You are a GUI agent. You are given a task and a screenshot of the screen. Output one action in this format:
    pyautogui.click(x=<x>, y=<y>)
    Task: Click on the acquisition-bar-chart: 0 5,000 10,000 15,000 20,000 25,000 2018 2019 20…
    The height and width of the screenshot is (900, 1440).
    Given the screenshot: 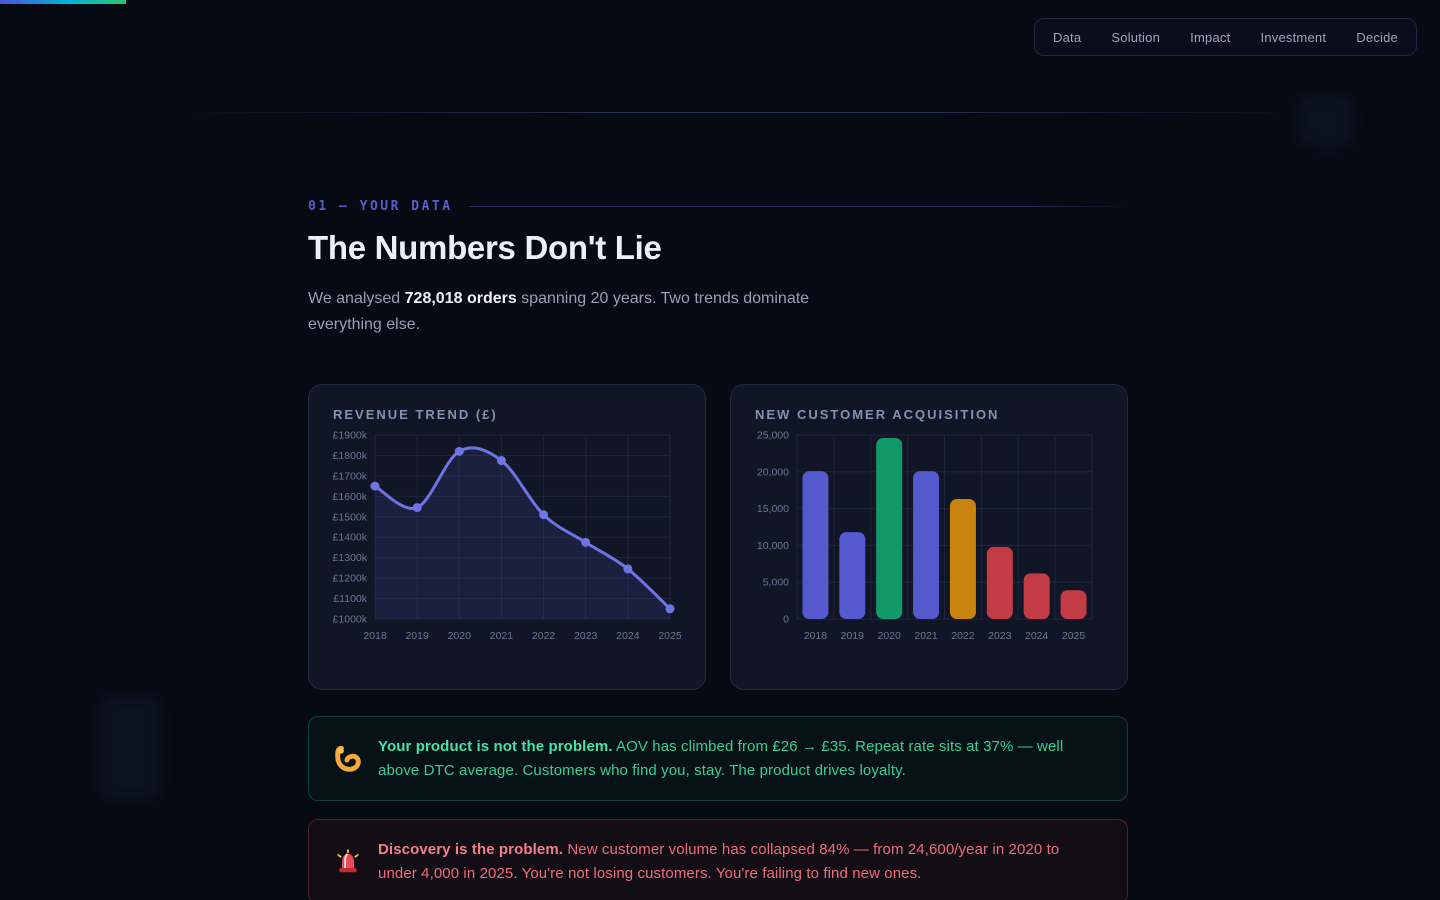 What is the action you would take?
    pyautogui.click(x=925, y=536)
    